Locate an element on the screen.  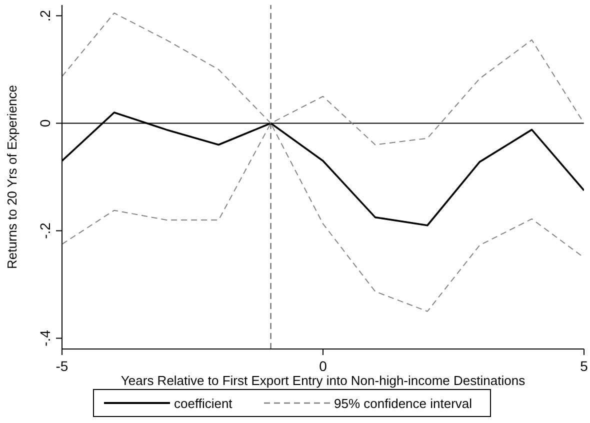
x-tick-label: 5 is located at coordinates (584, 366).